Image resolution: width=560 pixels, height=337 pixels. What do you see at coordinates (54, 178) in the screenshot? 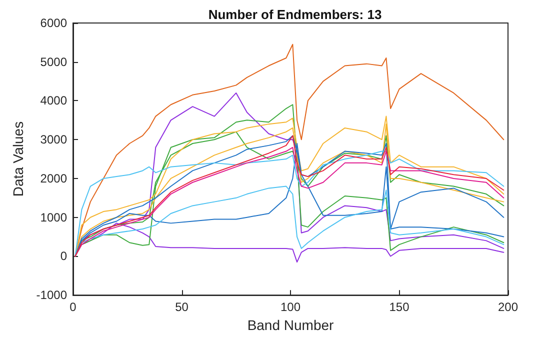
I see `y-tick-label: 2000` at bounding box center [54, 178].